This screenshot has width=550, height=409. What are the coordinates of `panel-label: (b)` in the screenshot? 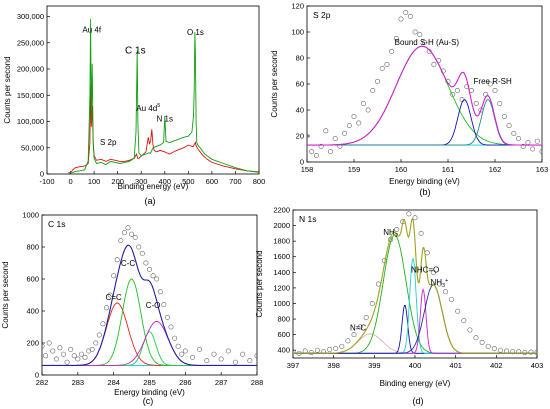 It's located at (425, 192).